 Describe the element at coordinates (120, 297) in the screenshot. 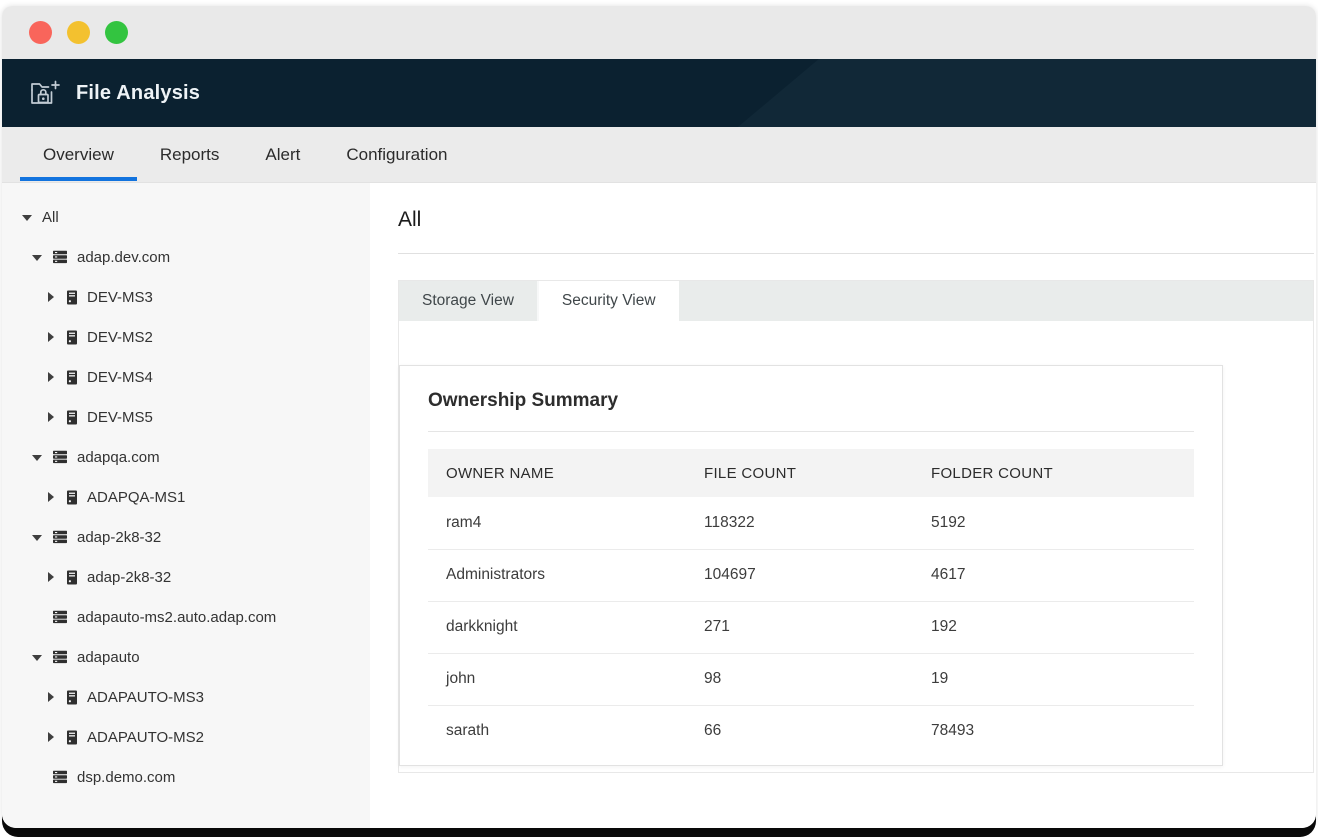

I see `tree-item-label: DEV-MS3` at that location.